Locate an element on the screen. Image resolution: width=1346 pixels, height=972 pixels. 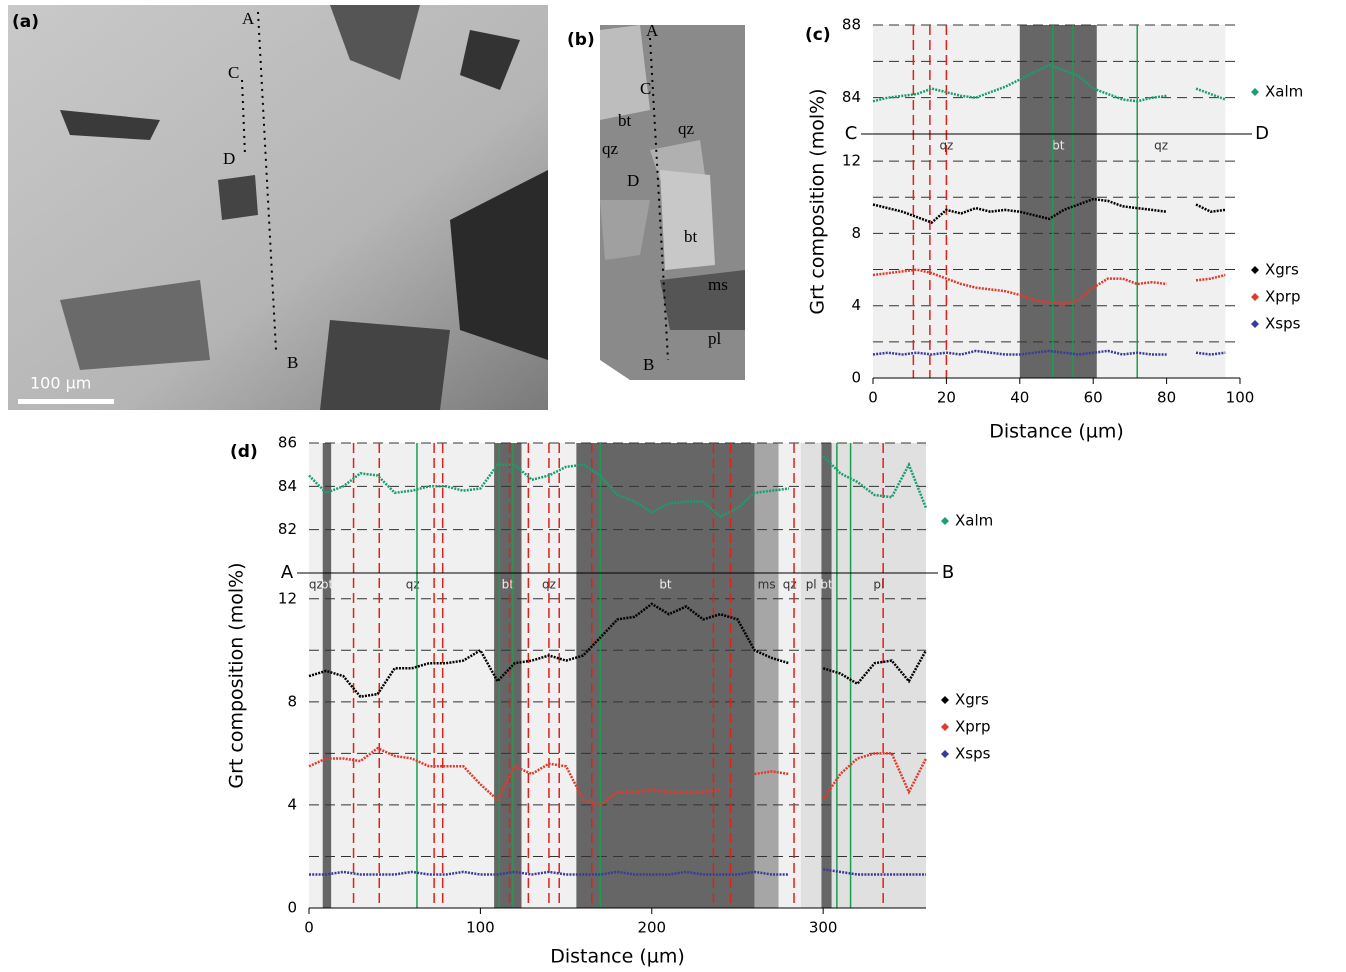
section-start: C is located at coordinates (851, 133).